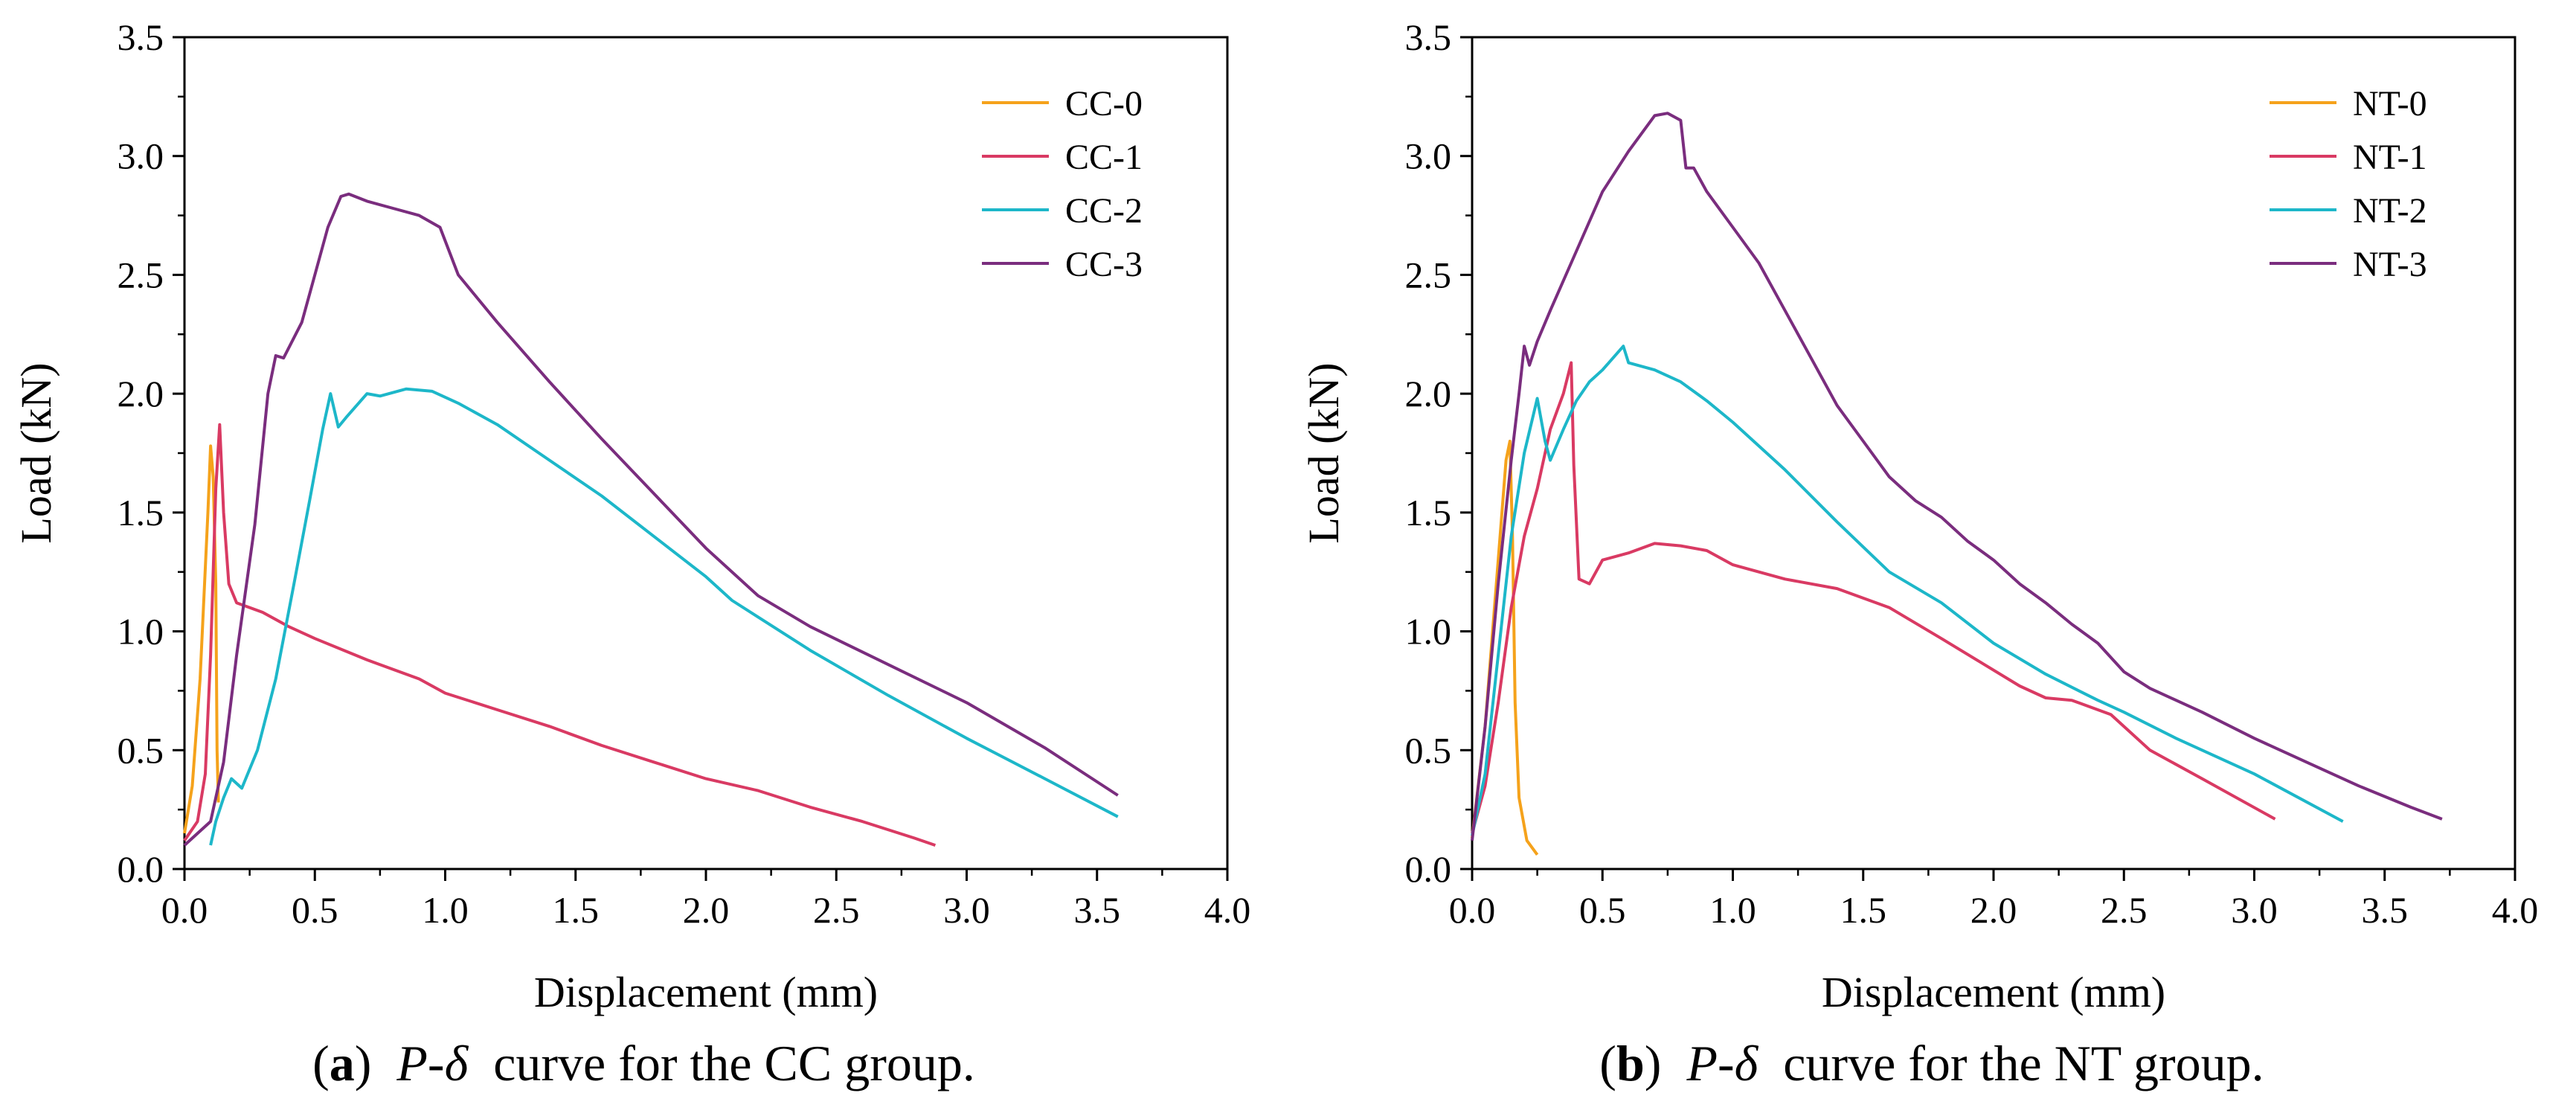 The width and height of the screenshot is (2576, 1119). What do you see at coordinates (734, 1063) in the screenshot?
I see `caption-text: curve for the CC group.` at bounding box center [734, 1063].